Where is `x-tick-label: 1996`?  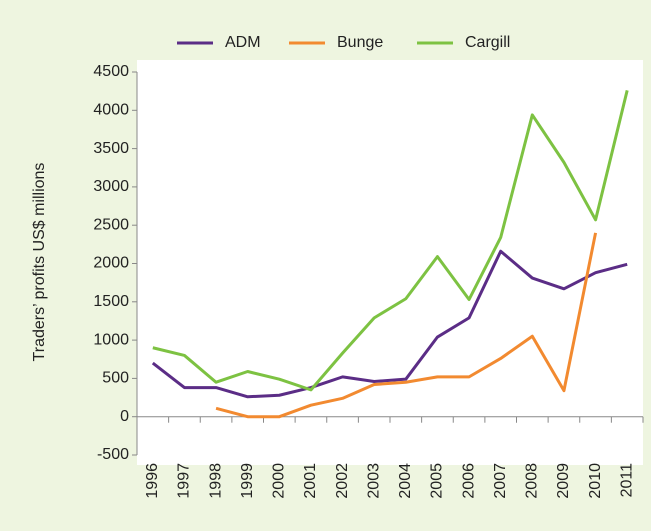
x-tick-label: 1996 is located at coordinates (152, 481).